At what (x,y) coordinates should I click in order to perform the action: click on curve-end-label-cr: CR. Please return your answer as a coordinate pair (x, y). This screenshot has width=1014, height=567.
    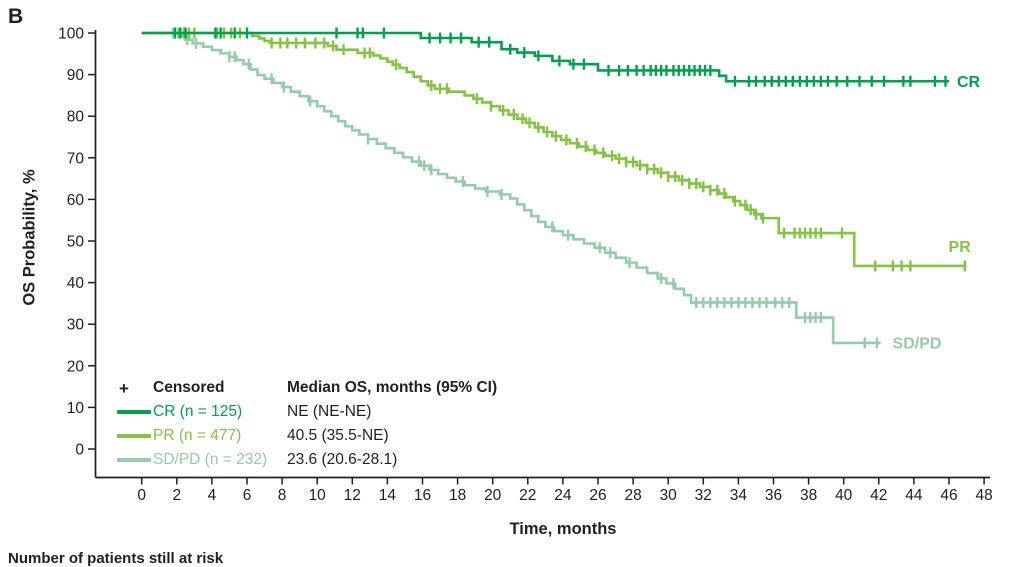
    Looking at the image, I should click on (969, 82).